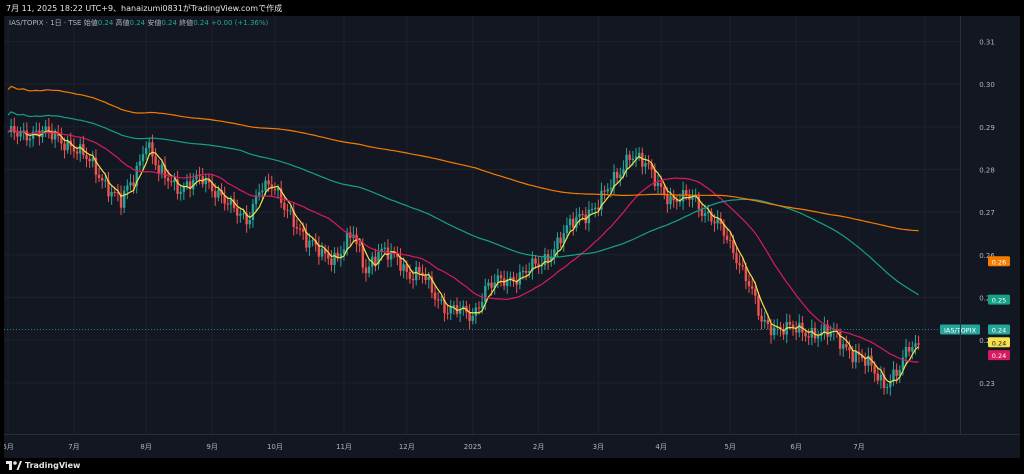 The image size is (1024, 474). I want to click on time-axis: 6月 7月 8月 9月 10月 11月 12月 2025 2月 3月 4月 5月 6月 7月, so click(433, 447).